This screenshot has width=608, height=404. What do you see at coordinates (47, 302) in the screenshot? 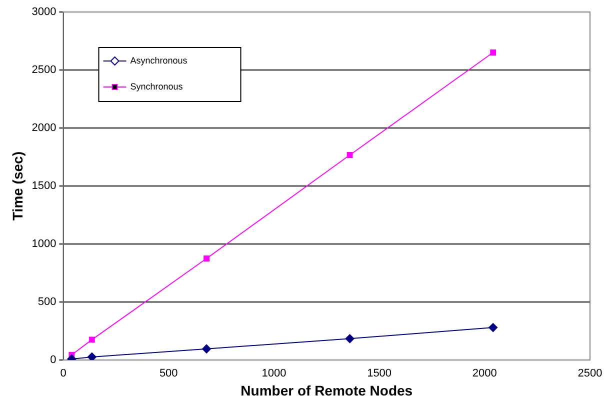
I see `y-tick-label: 500` at bounding box center [47, 302].